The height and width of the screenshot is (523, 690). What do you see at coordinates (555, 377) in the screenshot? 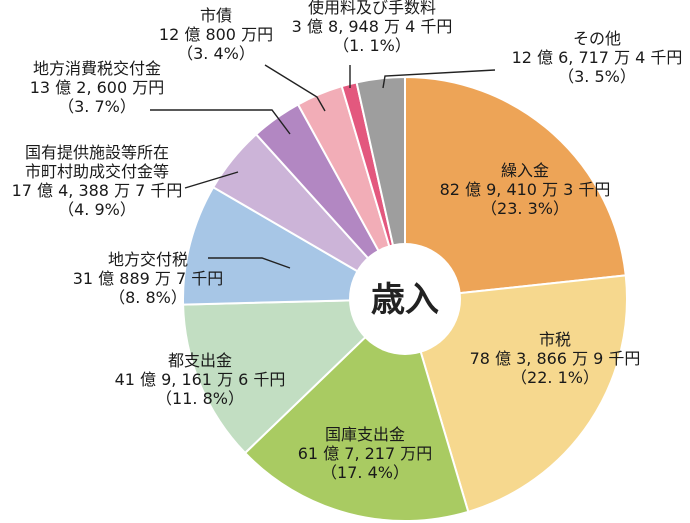
I see `slice-percent: （22. 1%）` at bounding box center [555, 377].